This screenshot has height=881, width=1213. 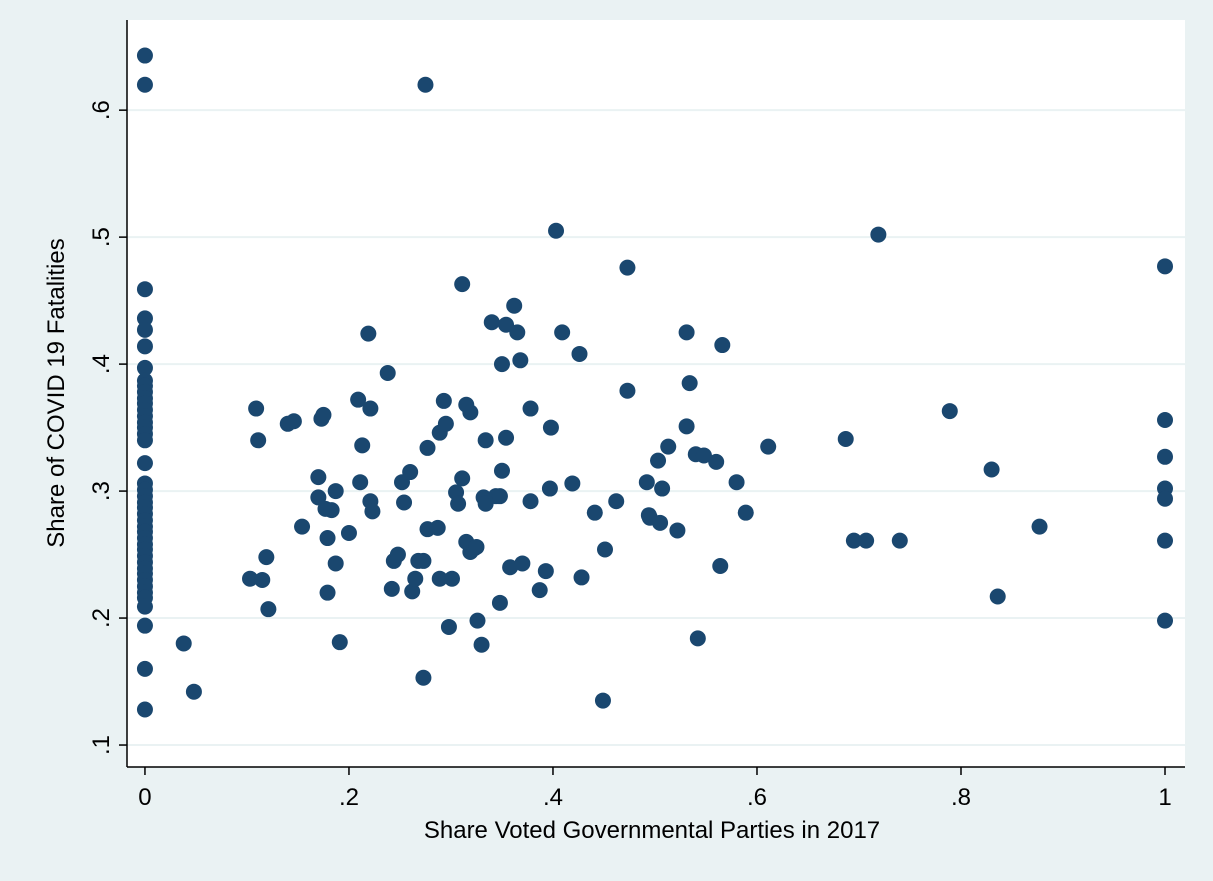 I want to click on y-tick-label: .4, so click(x=101, y=364).